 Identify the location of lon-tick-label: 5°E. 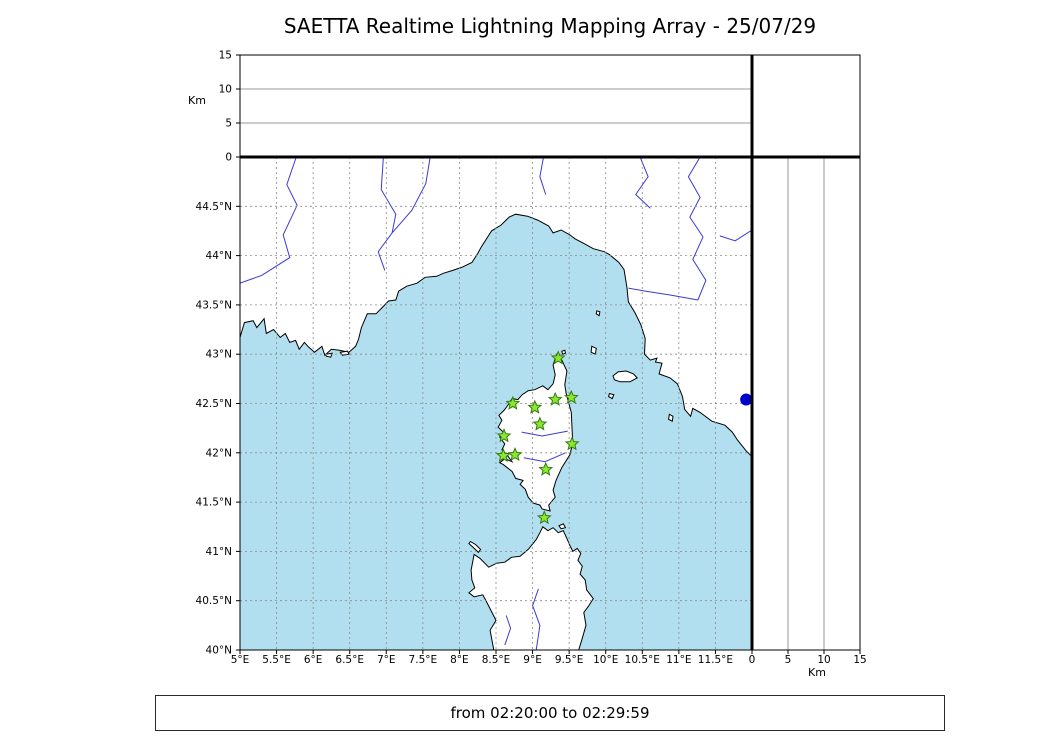
(240, 660).